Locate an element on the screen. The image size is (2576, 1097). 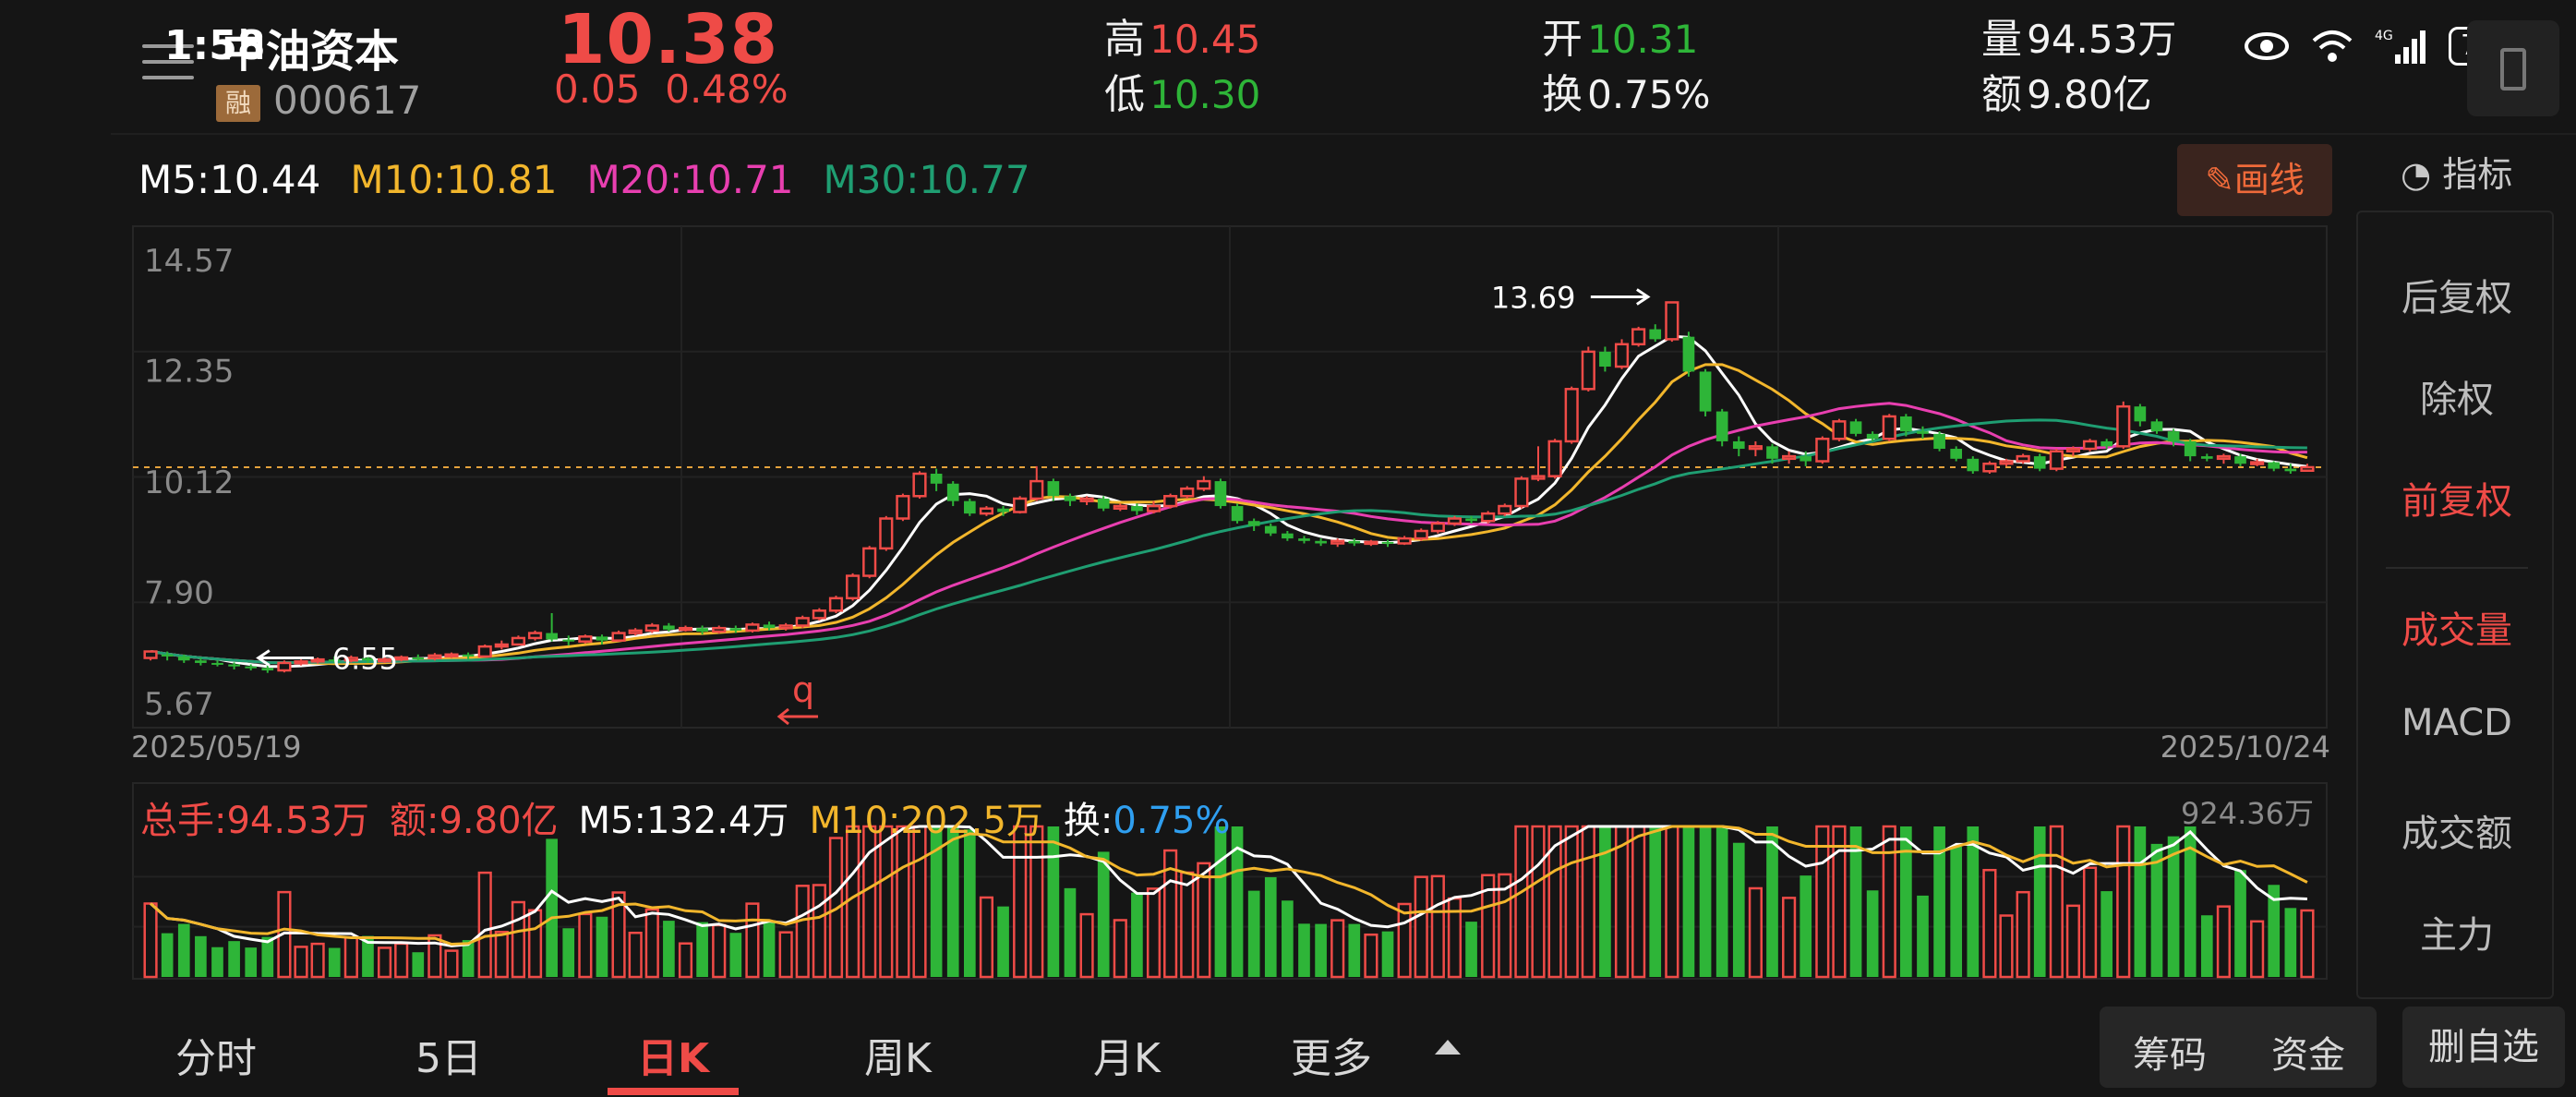
open-value: 10.31 is located at coordinates (1643, 39).